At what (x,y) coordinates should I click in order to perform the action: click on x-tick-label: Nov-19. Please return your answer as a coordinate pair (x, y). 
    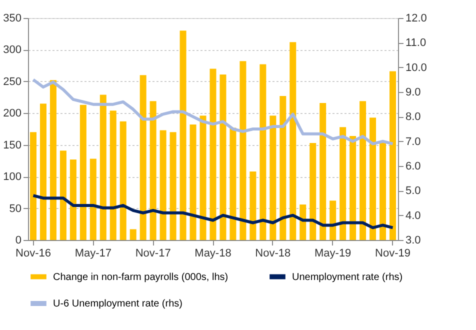
    Looking at the image, I should click on (392, 254).